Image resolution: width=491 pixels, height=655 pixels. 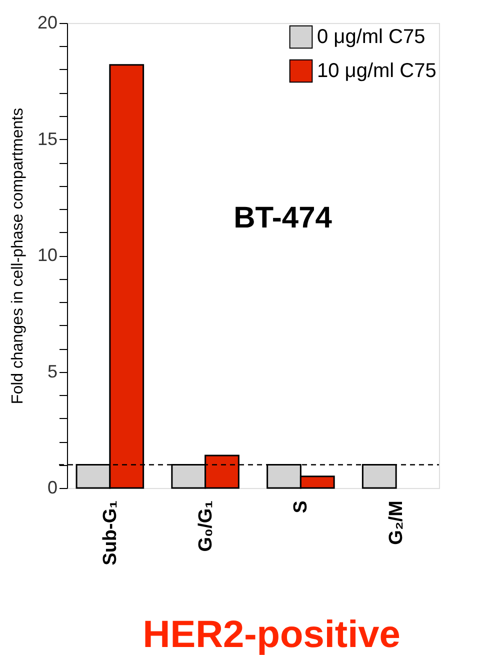 What do you see at coordinates (17, 256) in the screenshot?
I see `y-axis-title: Fold changes in cell-phase compartments` at bounding box center [17, 256].